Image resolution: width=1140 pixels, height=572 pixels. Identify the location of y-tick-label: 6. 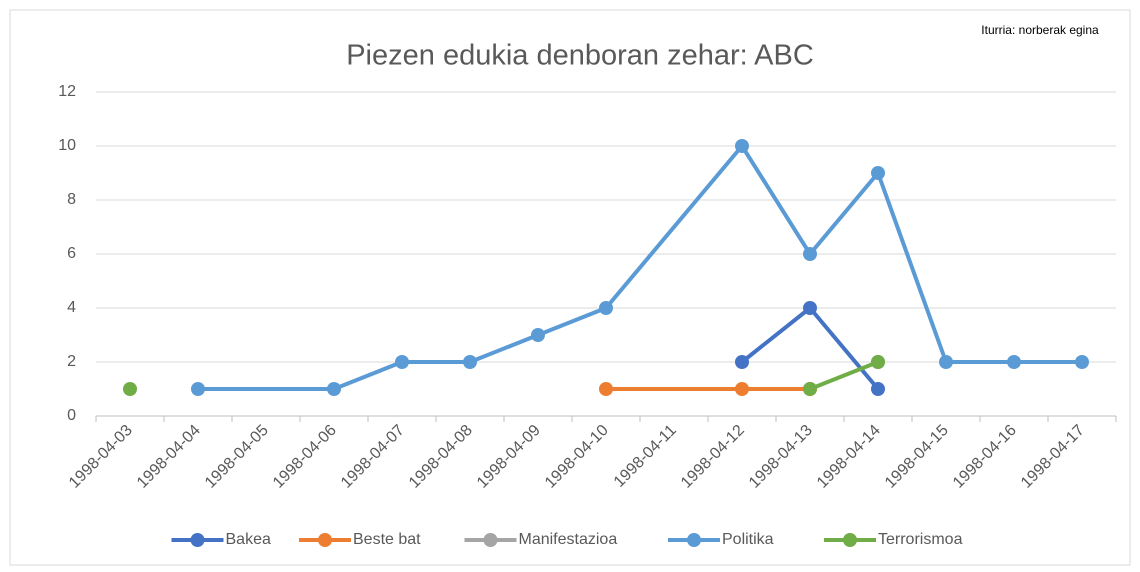
(71, 253).